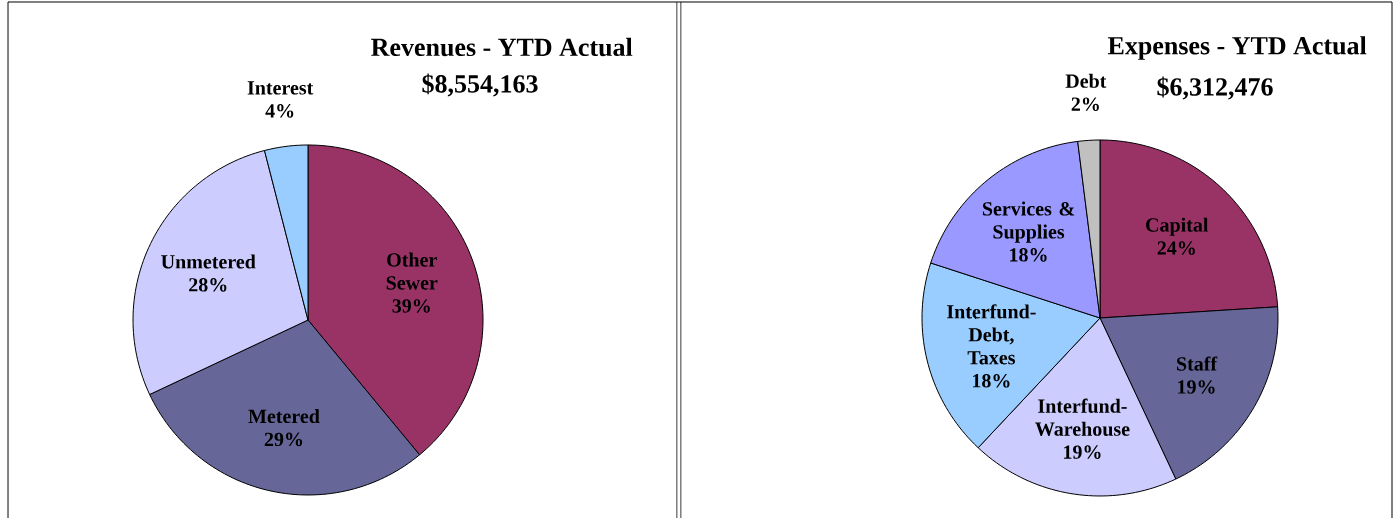  I want to click on data-label: 2%, so click(1085, 104).